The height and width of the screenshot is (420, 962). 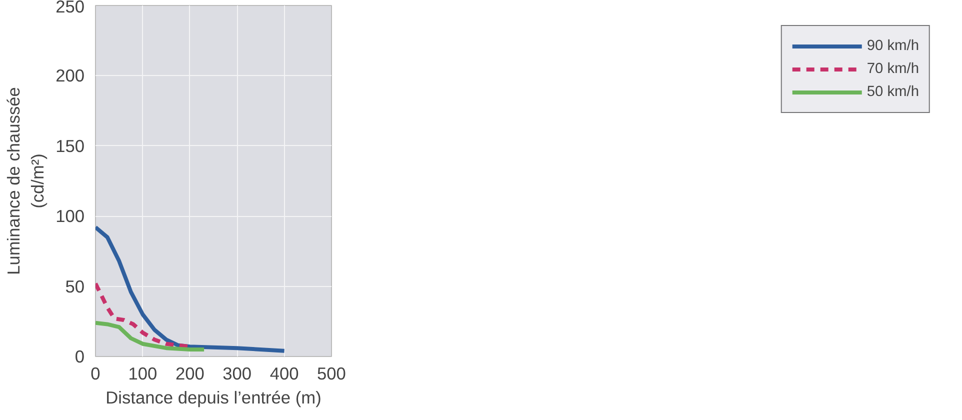 What do you see at coordinates (26, 181) in the screenshot?
I see `y-axis-title: Luminance de chaussée (cd/m²)` at bounding box center [26, 181].